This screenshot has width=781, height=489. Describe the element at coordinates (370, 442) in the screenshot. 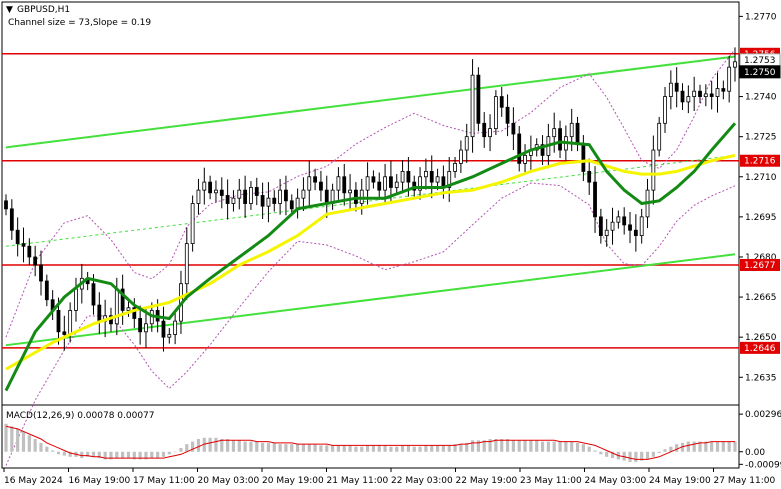

I see `macd-signal-line` at that location.